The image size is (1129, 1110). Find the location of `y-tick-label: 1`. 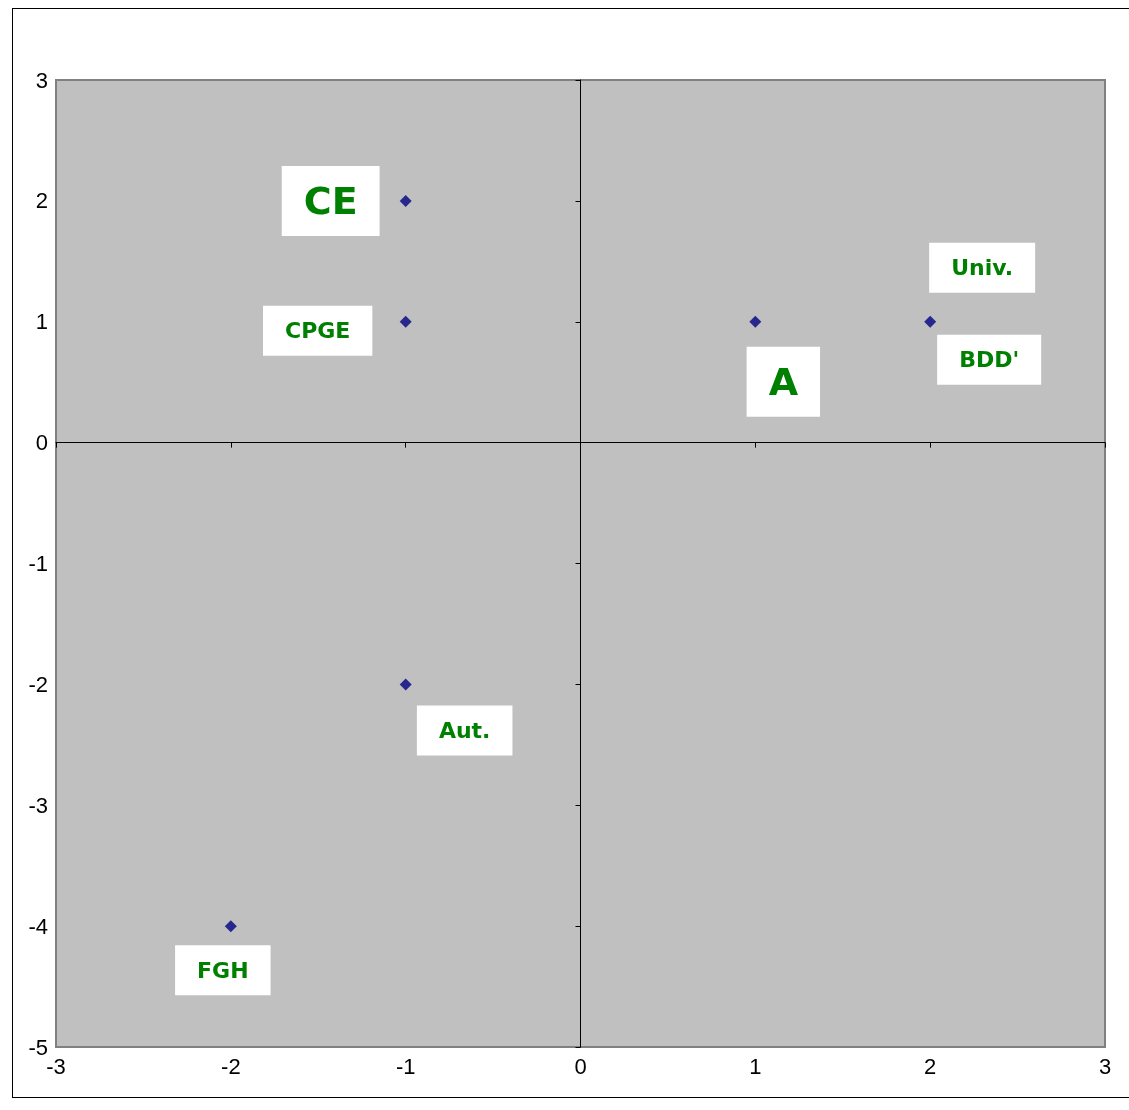

y-tick-label: 1 is located at coordinates (41, 322).